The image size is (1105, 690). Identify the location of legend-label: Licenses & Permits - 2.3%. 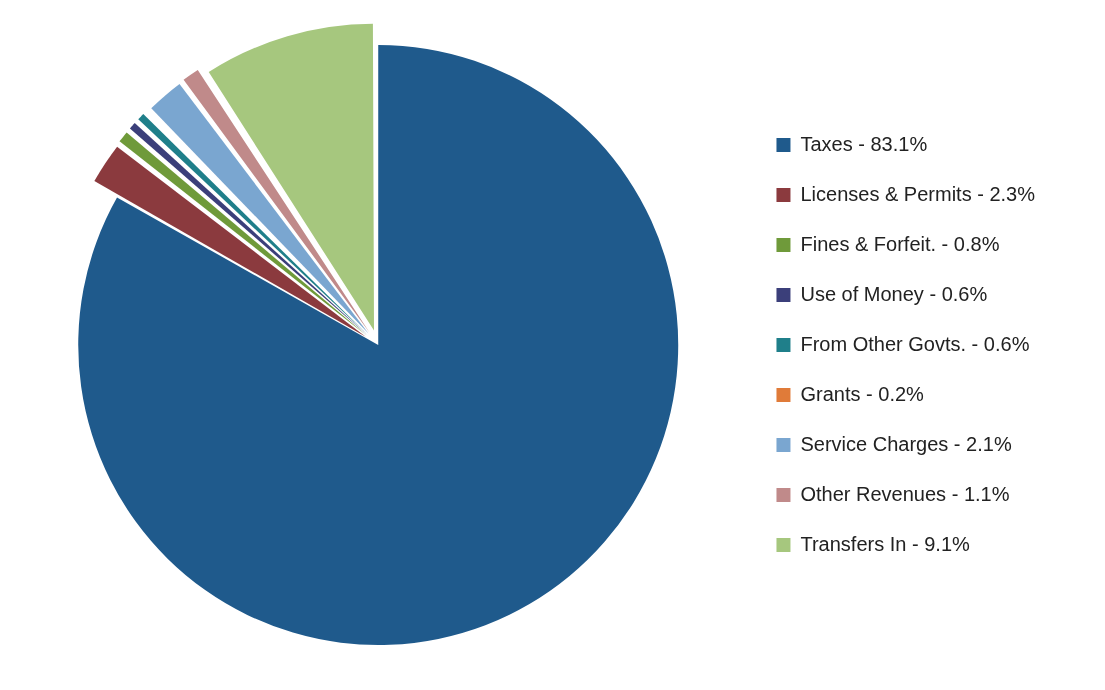
(918, 193).